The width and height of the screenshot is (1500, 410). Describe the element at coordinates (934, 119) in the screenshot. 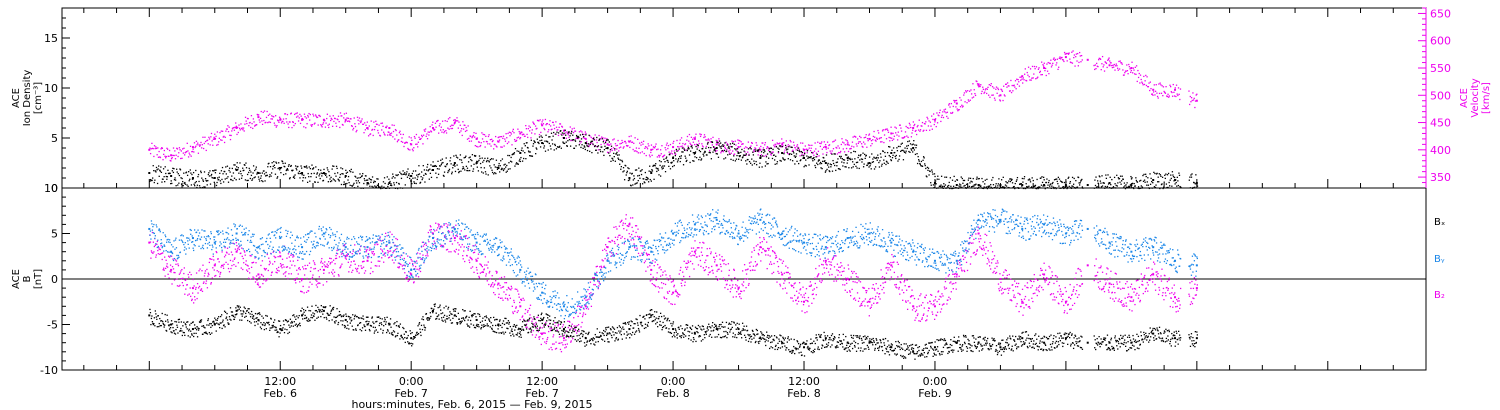

I see `velocity-series-point` at that location.